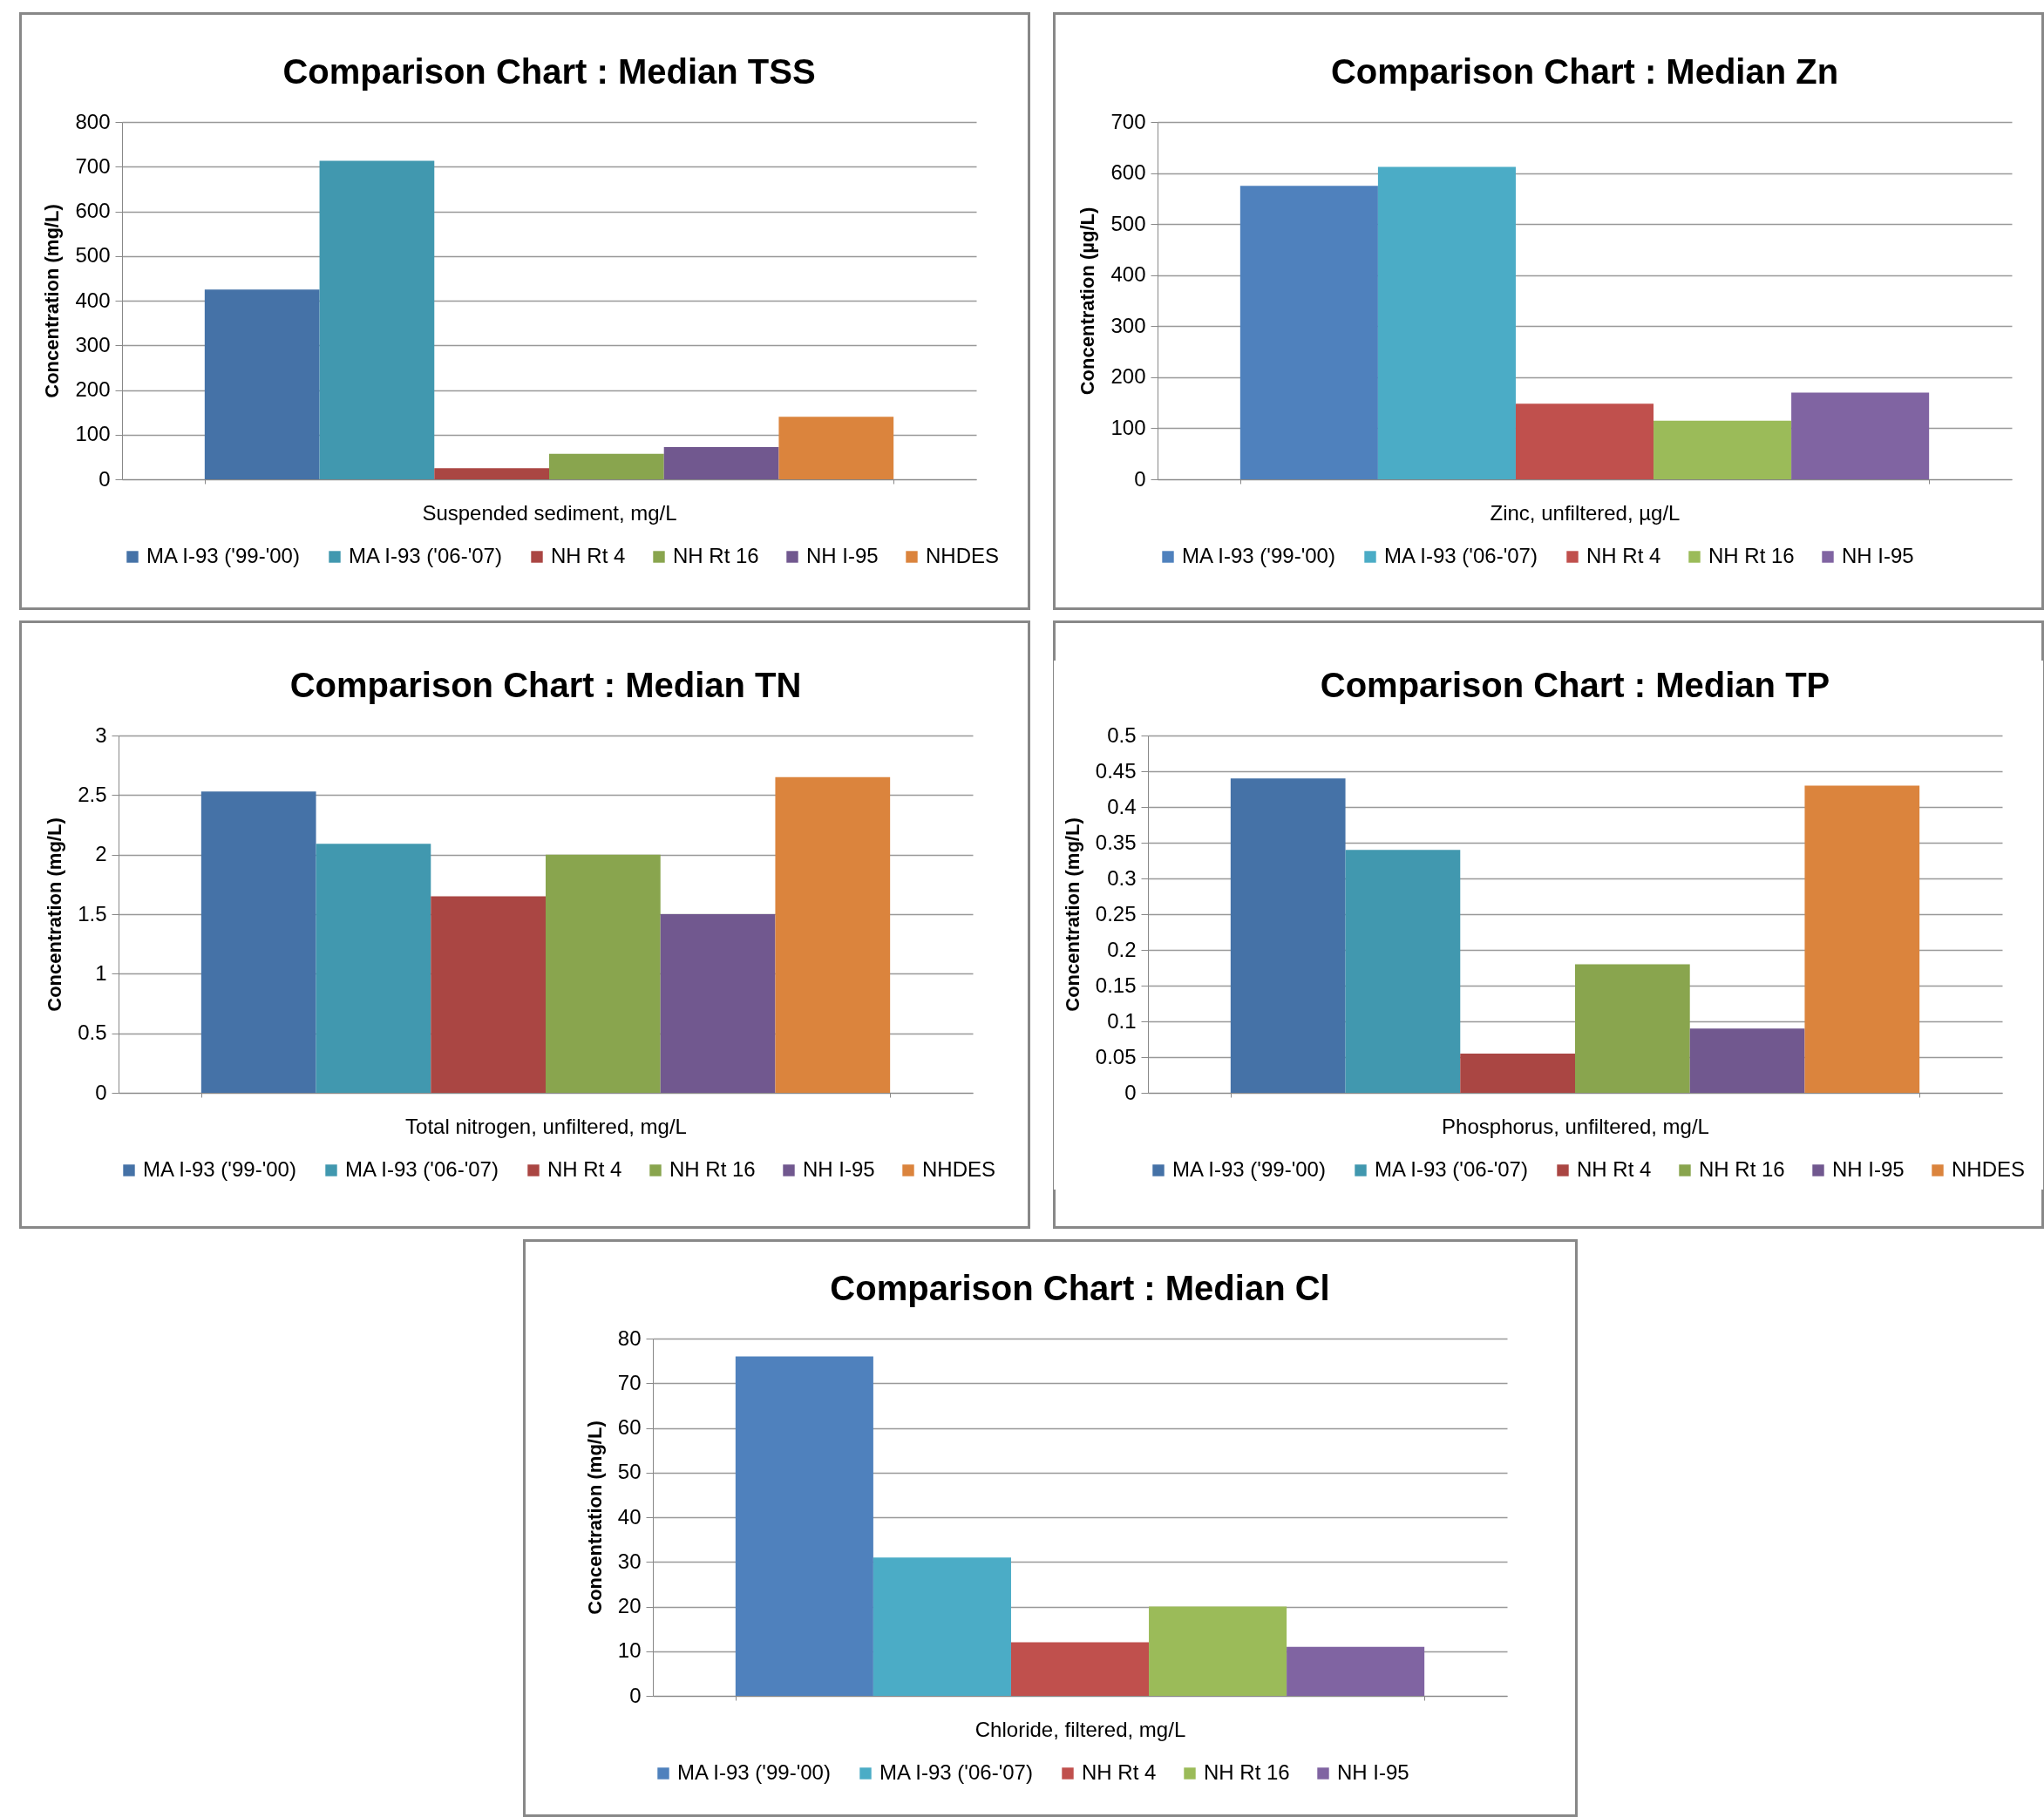 This screenshot has width=2044, height=1817. I want to click on chart-title: Comparison Chart : Median TP, so click(1575, 684).